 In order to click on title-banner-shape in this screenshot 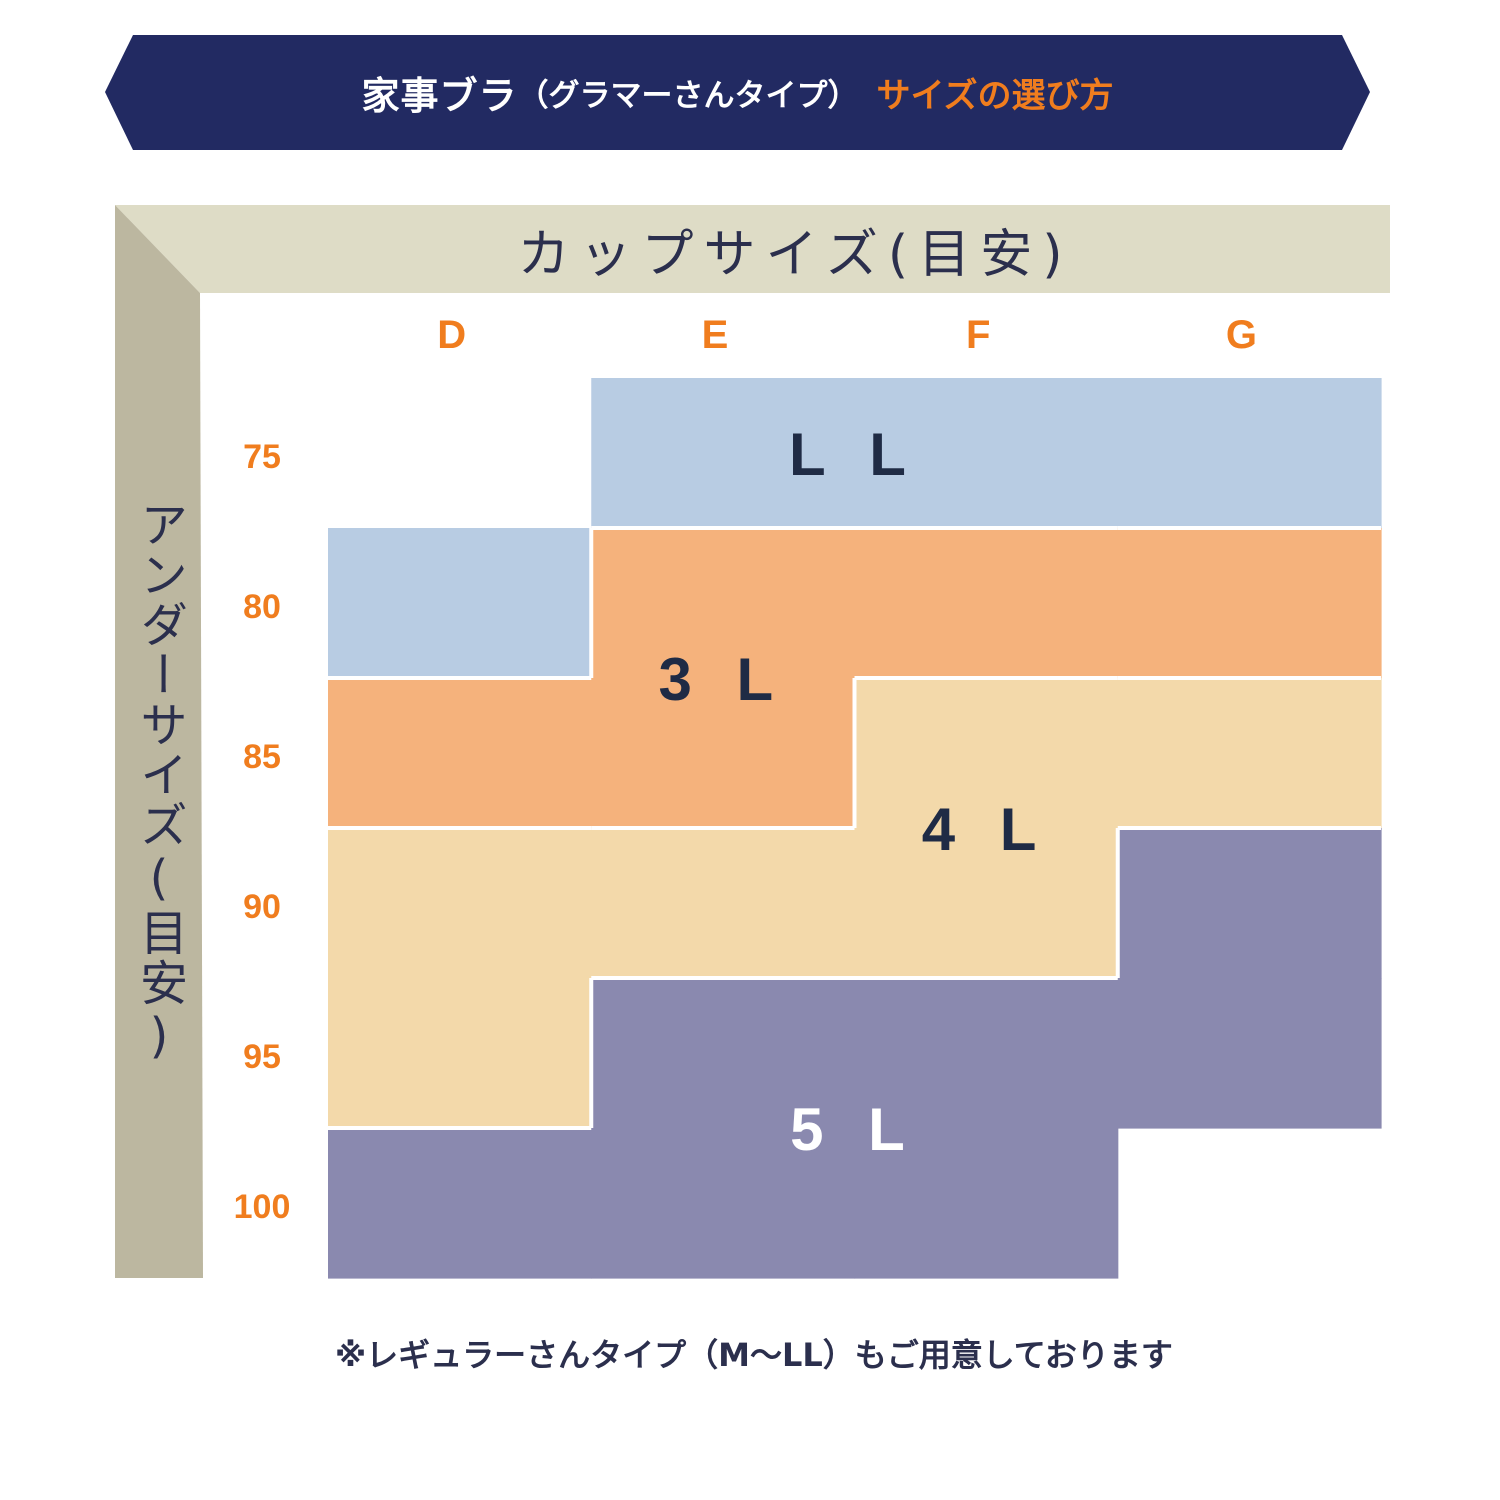, I will do `click(737, 92)`.